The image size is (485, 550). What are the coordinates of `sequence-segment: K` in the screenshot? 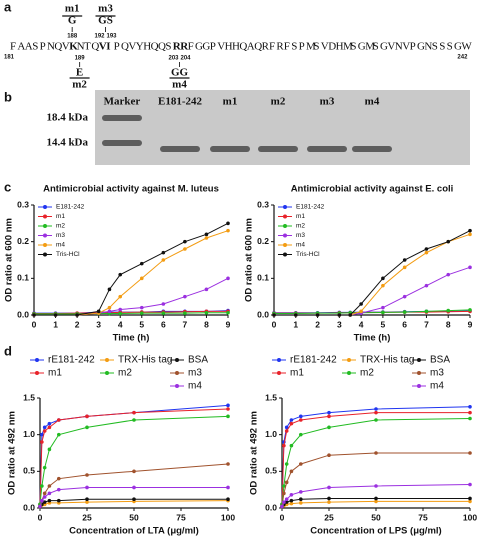 It's located at (73, 47).